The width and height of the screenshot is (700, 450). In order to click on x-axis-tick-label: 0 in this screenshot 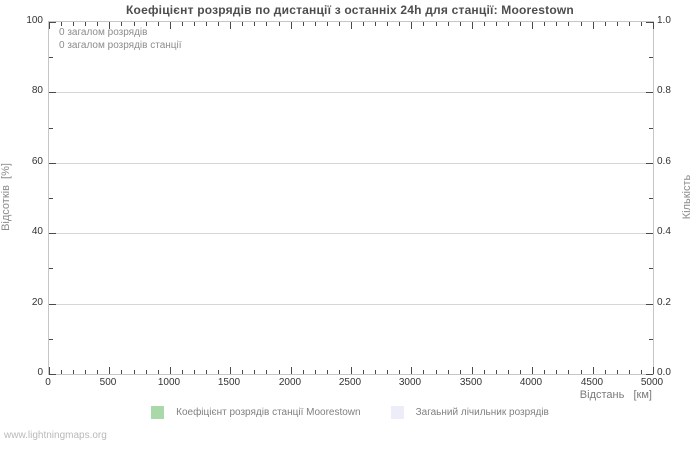, I will do `click(48, 382)`.